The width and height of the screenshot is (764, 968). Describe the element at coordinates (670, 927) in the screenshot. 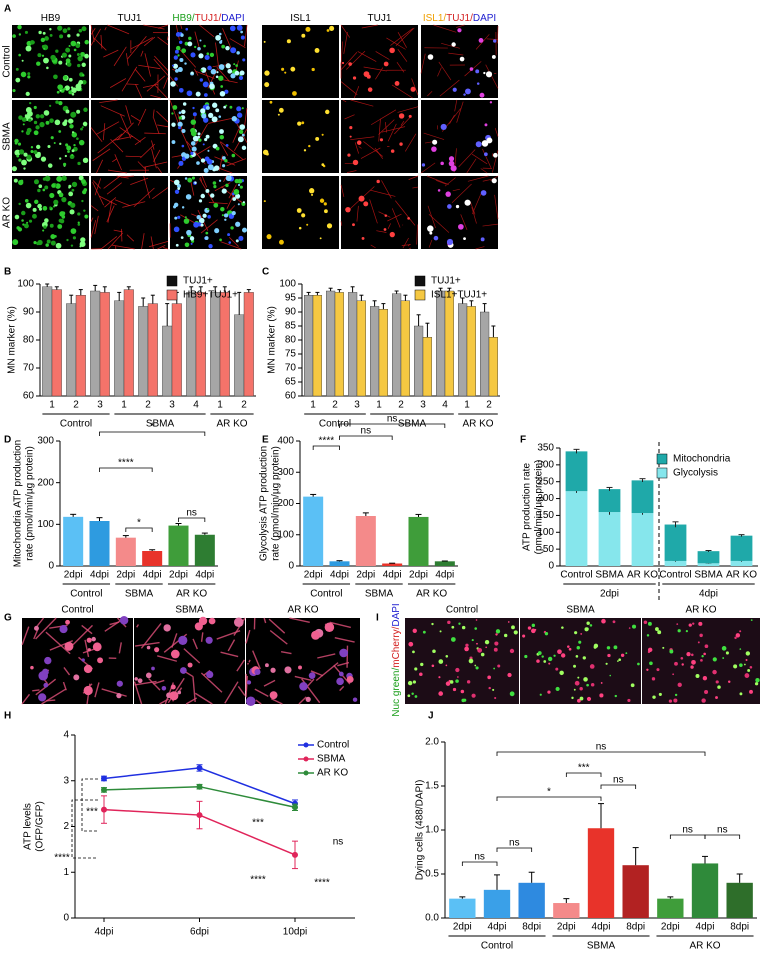

I see `x-tick-label: 2dpi` at that location.